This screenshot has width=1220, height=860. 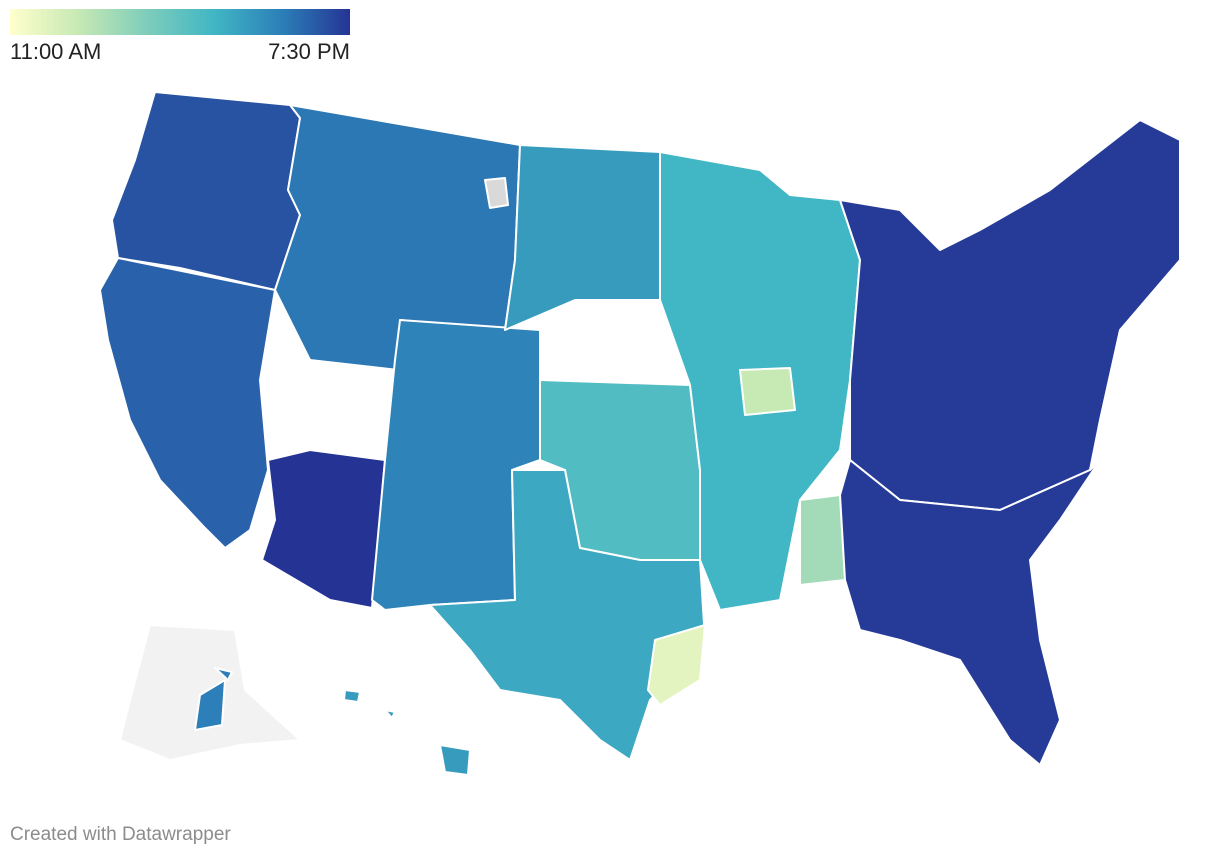 I want to click on datawrapper-credit: Created with Datawrapper, so click(x=120, y=834).